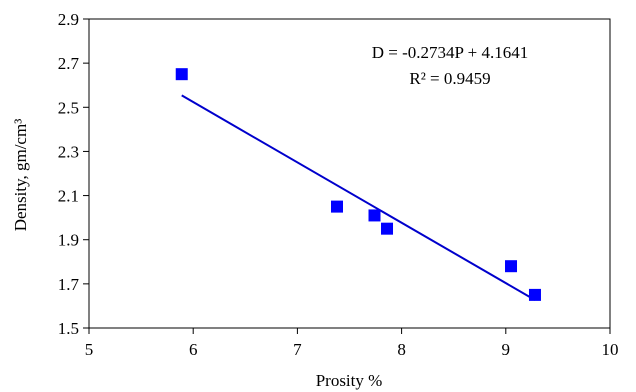 This screenshot has height=392, width=636. What do you see at coordinates (449, 78) in the screenshot?
I see `r-squared-label: R² = 0.9459` at bounding box center [449, 78].